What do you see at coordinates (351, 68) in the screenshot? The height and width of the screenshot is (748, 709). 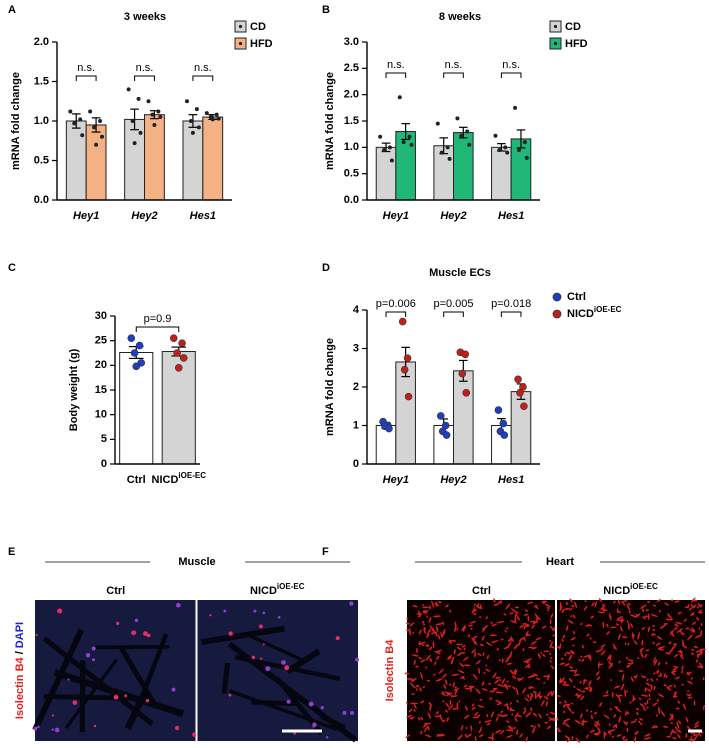 I see `y-tick-label: 2.5` at bounding box center [351, 68].